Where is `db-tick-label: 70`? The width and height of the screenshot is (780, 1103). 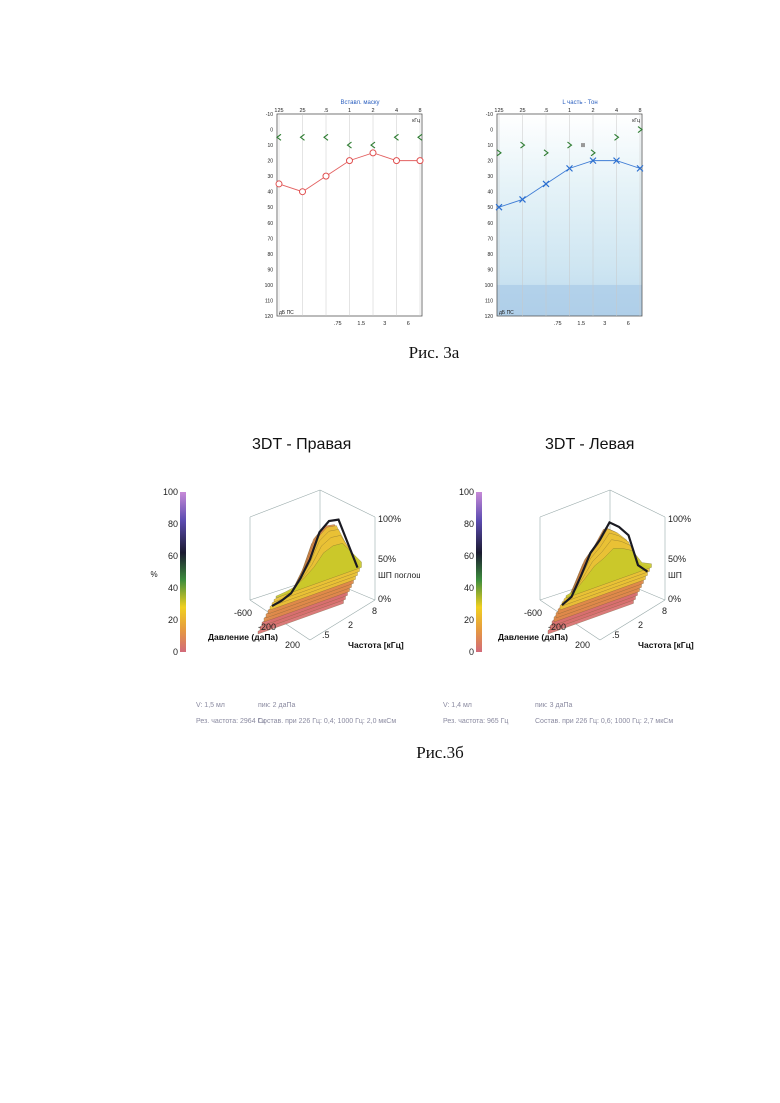 db-tick-label: 70 is located at coordinates (270, 239).